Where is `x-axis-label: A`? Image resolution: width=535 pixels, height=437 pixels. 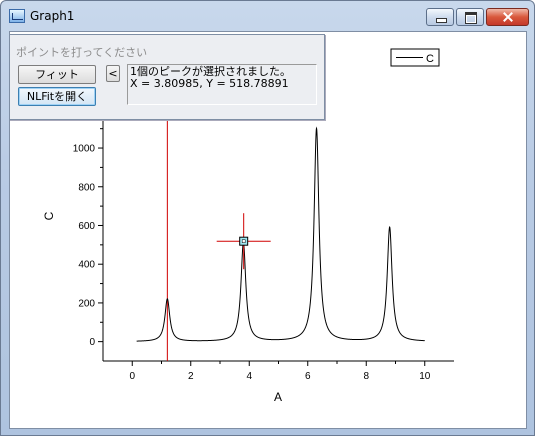 x-axis-label: A is located at coordinates (278, 397).